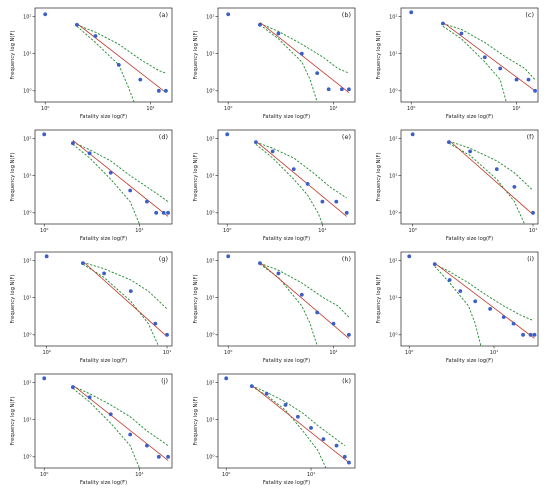  I want to click on panel-label: (e), so click(346, 137).